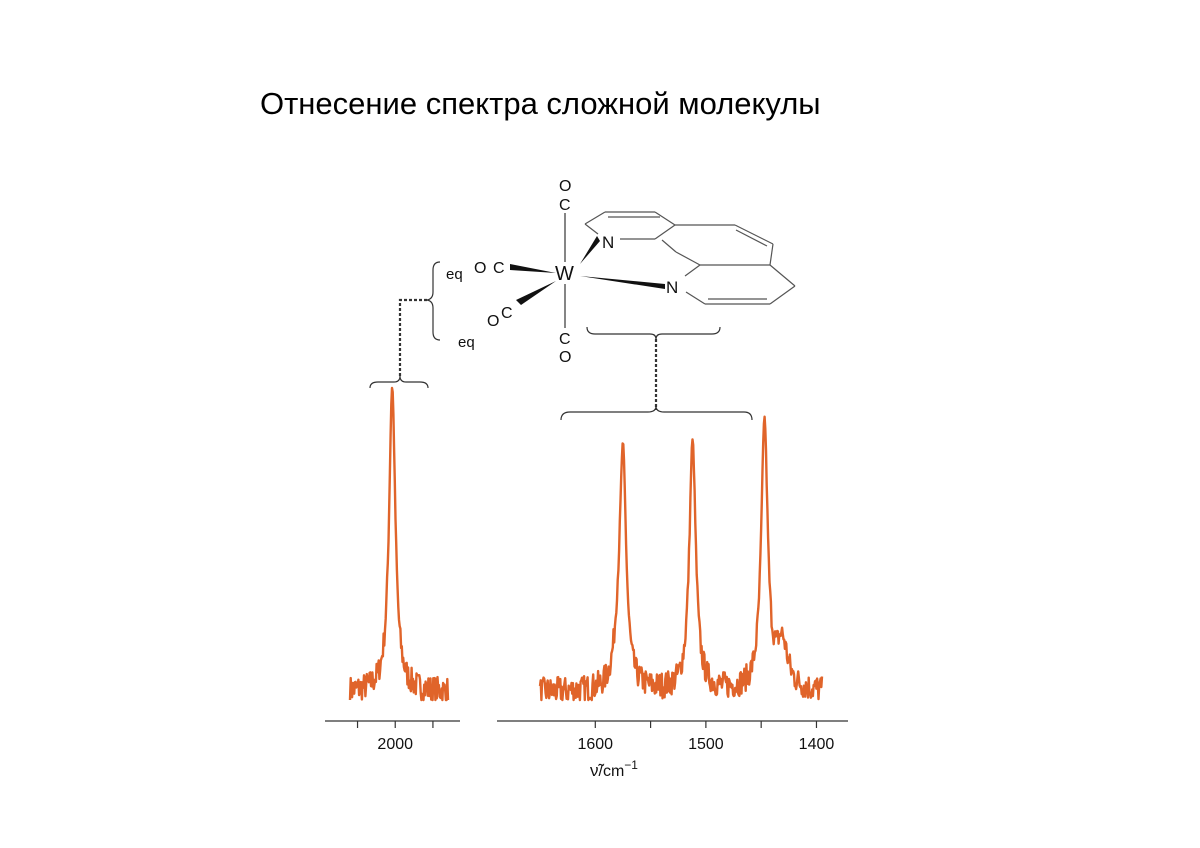 The height and width of the screenshot is (848, 1200). I want to click on metal-atom: W, so click(564, 274).